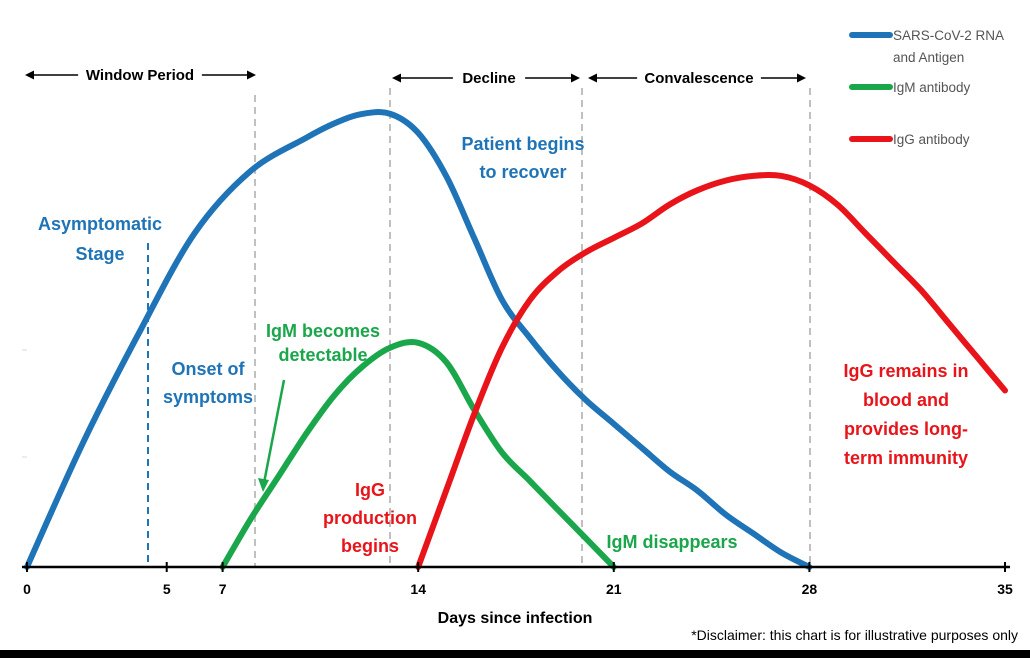  I want to click on annotation-label: symptoms, so click(208, 397).